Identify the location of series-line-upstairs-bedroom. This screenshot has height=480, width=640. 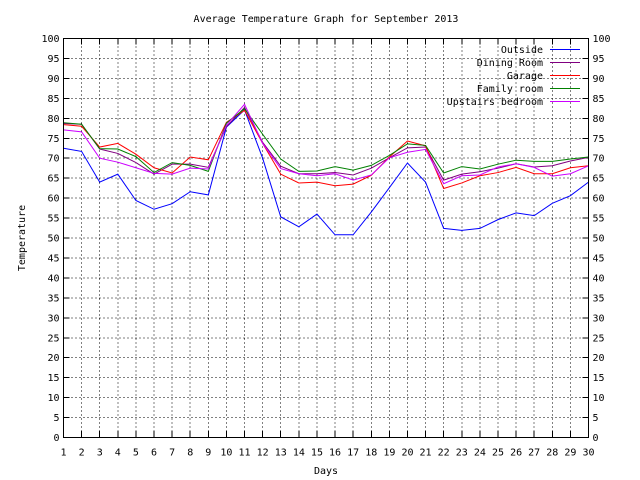
(326, 144).